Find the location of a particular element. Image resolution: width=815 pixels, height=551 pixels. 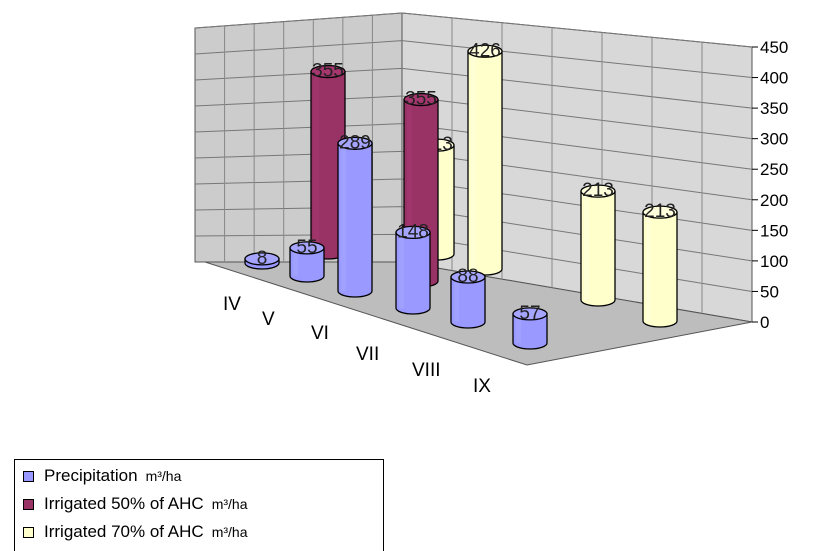

legend-item: Irrigated 70% of AHC m³/ha is located at coordinates (135, 532).